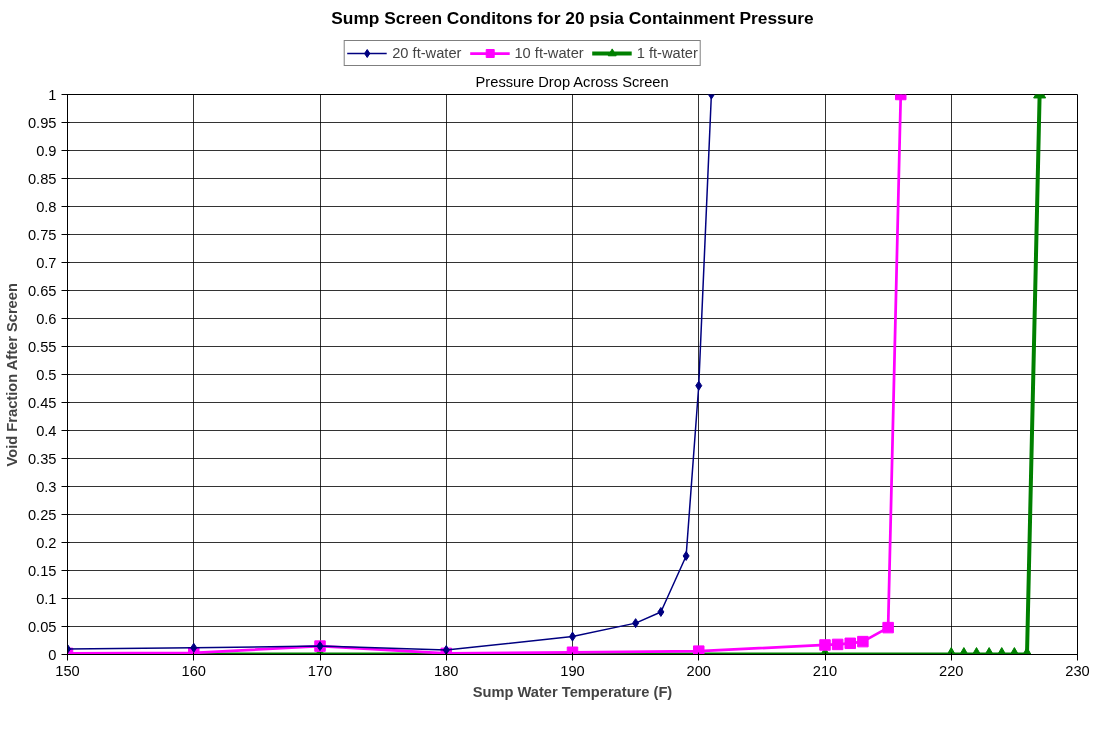 This screenshot has width=1119, height=745. Describe the element at coordinates (42, 290) in the screenshot. I see `y-tick-label: 0.65` at that location.